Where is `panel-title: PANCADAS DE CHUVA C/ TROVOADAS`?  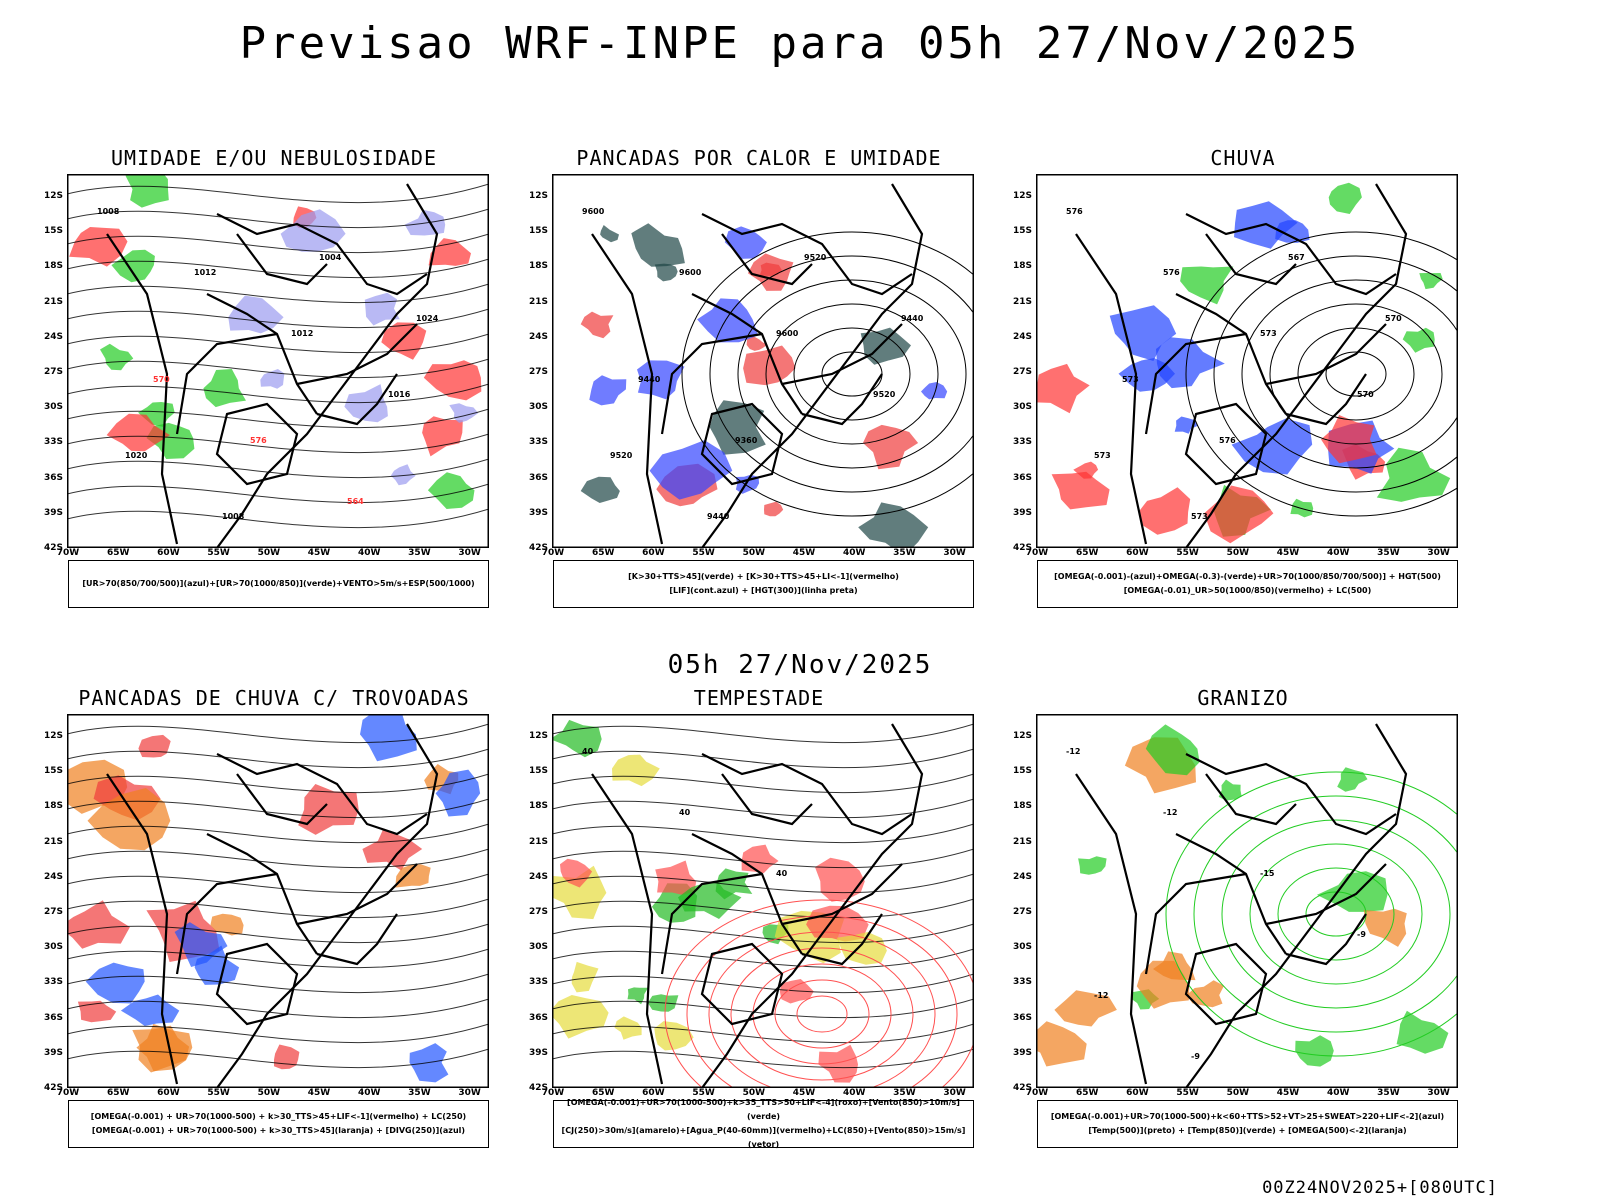 panel-title: PANCADAS DE CHUVA C/ TROVOADAS is located at coordinates (274, 698).